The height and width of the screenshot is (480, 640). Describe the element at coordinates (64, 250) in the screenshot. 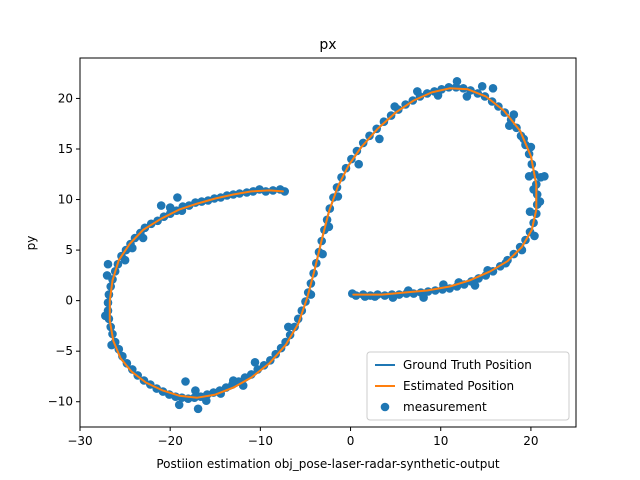

I see `y-axis: −10 −5 0 5 10 15 20` at that location.